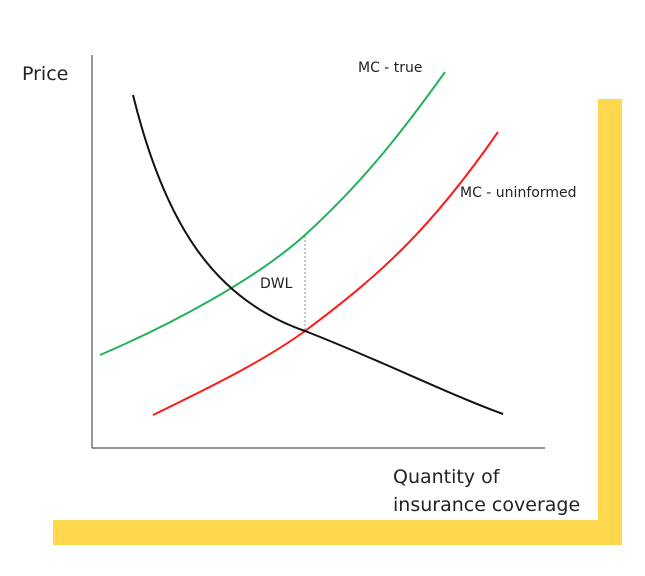  What do you see at coordinates (337, 532) in the screenshot?
I see `highlight-bar-horizontal` at bounding box center [337, 532].